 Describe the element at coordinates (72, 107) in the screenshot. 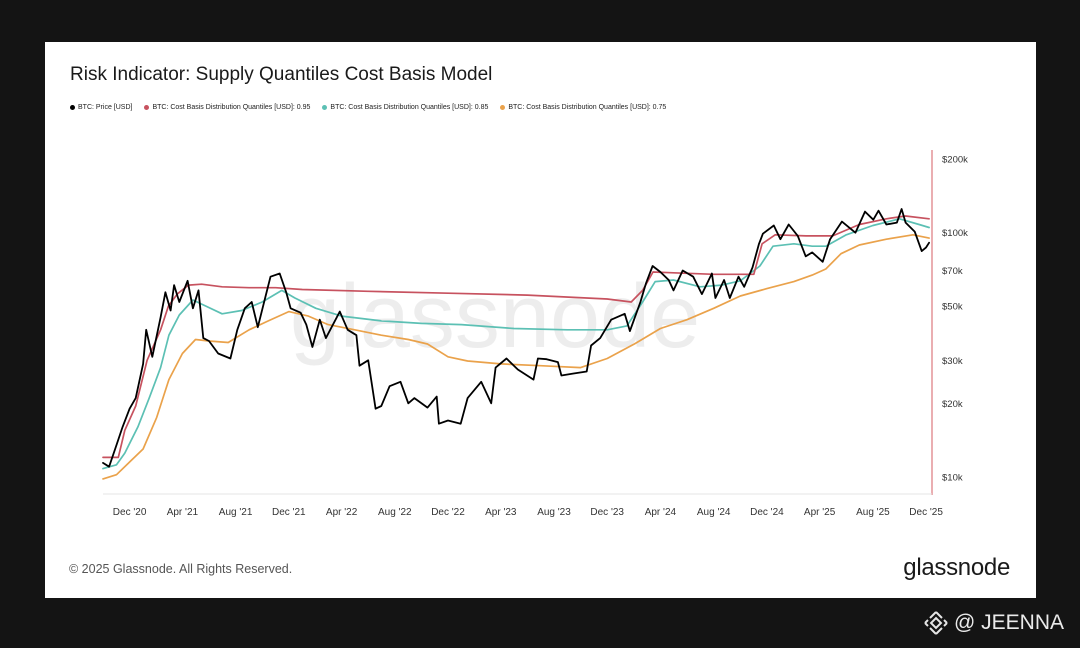

I see `legend-dot-price` at that location.